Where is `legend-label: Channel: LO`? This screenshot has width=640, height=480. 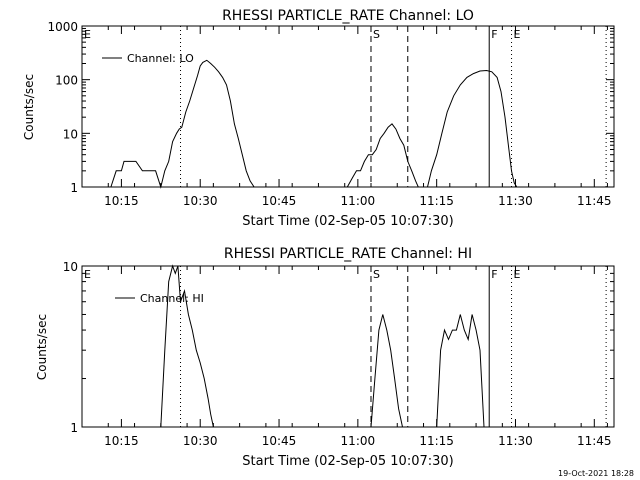 legend-label: Channel: LO is located at coordinates (160, 58).